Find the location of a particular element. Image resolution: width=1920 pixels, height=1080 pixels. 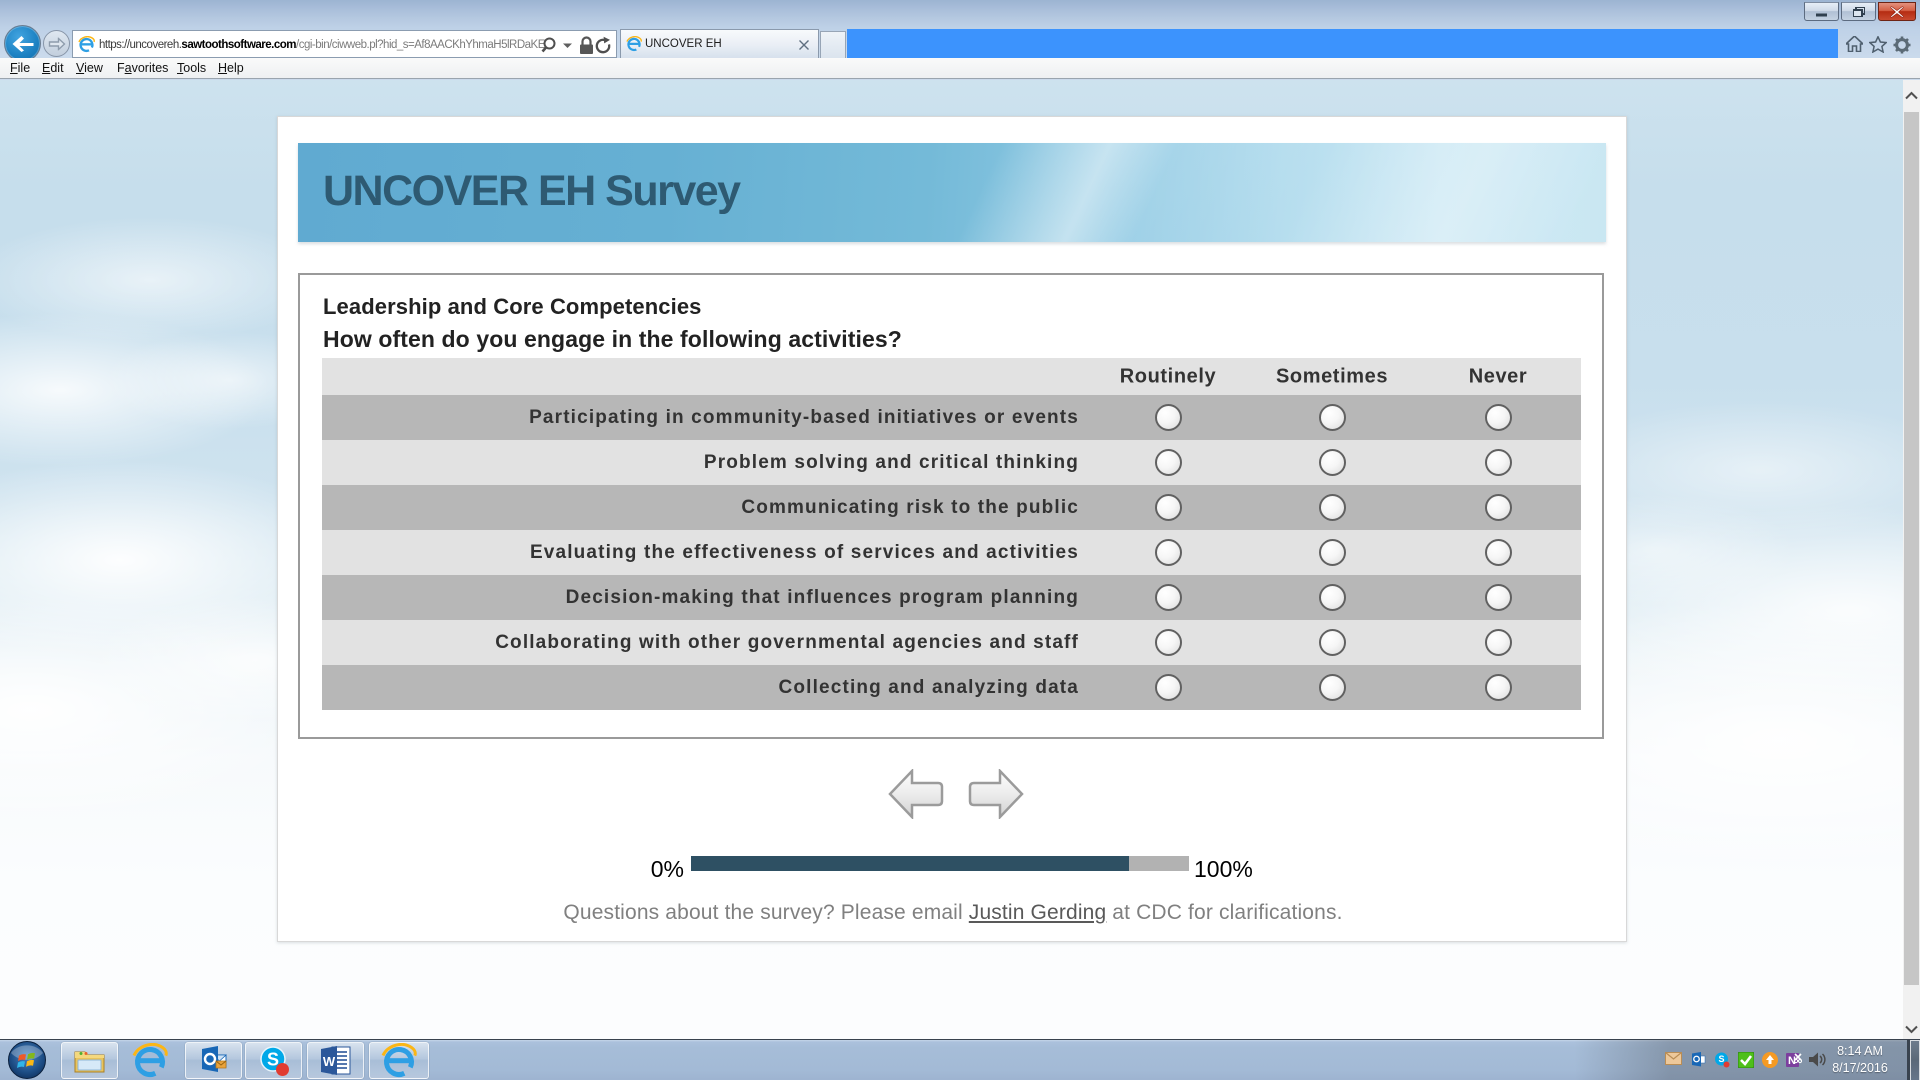

svg-text: N is located at coordinates (1792, 1061).